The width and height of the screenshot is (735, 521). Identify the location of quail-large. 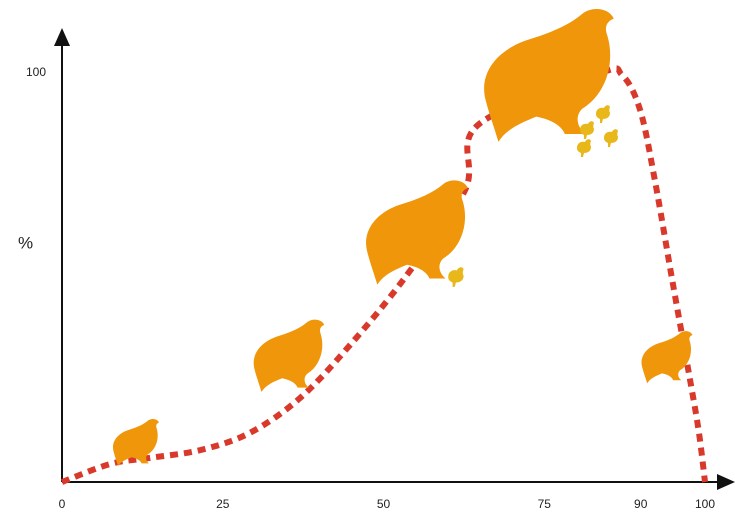
(417, 232).